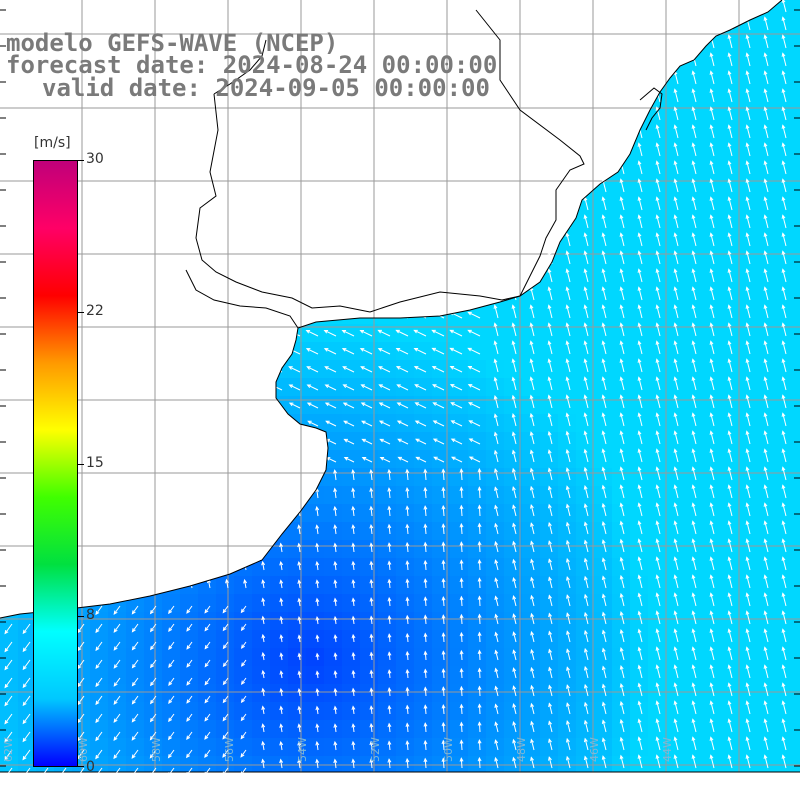 The height and width of the screenshot is (800, 800). I want to click on valid-date: valid date: 2024-09-05 00:00:00, so click(266, 88).